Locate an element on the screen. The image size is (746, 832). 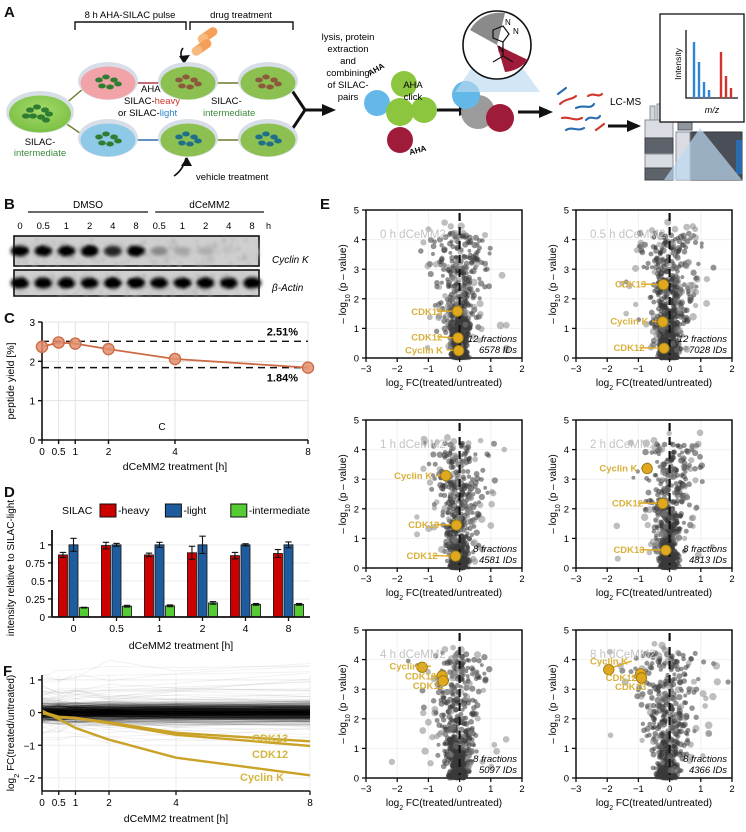
volcano-ytick: 0 is located at coordinates (356, 779).